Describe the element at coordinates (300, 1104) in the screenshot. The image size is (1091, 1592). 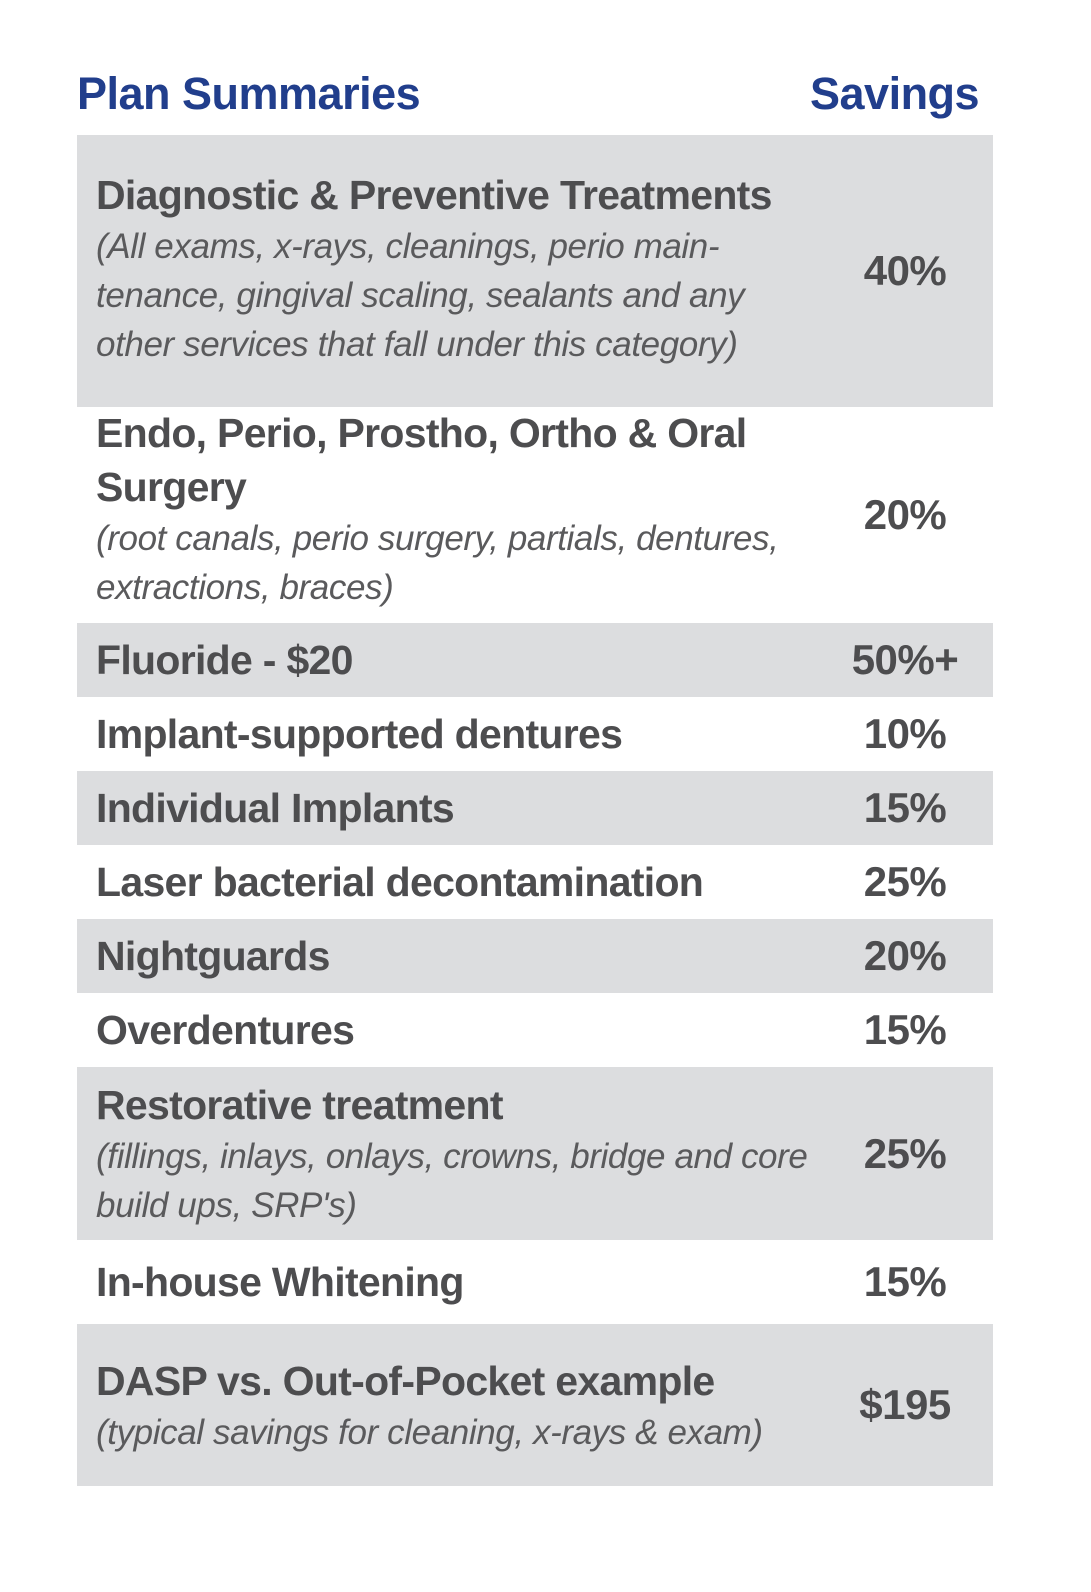
I see `row-title: Restorative treatment` at that location.